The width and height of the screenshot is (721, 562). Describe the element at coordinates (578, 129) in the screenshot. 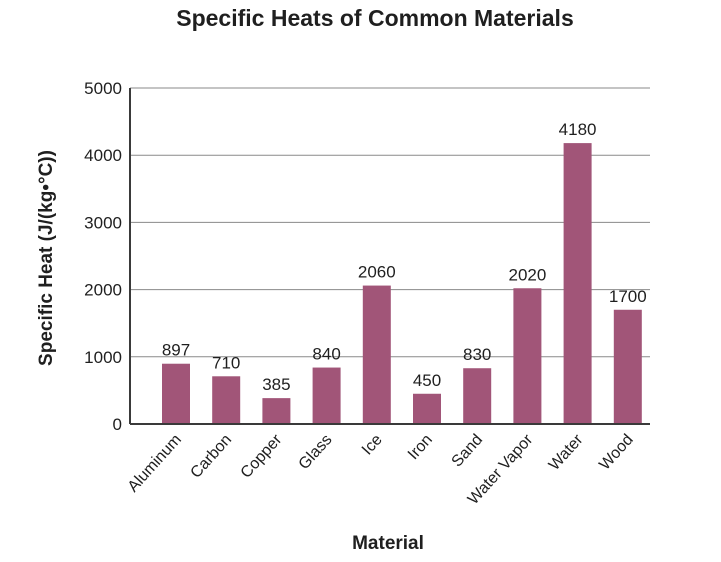

I see `data-label: 4180` at that location.